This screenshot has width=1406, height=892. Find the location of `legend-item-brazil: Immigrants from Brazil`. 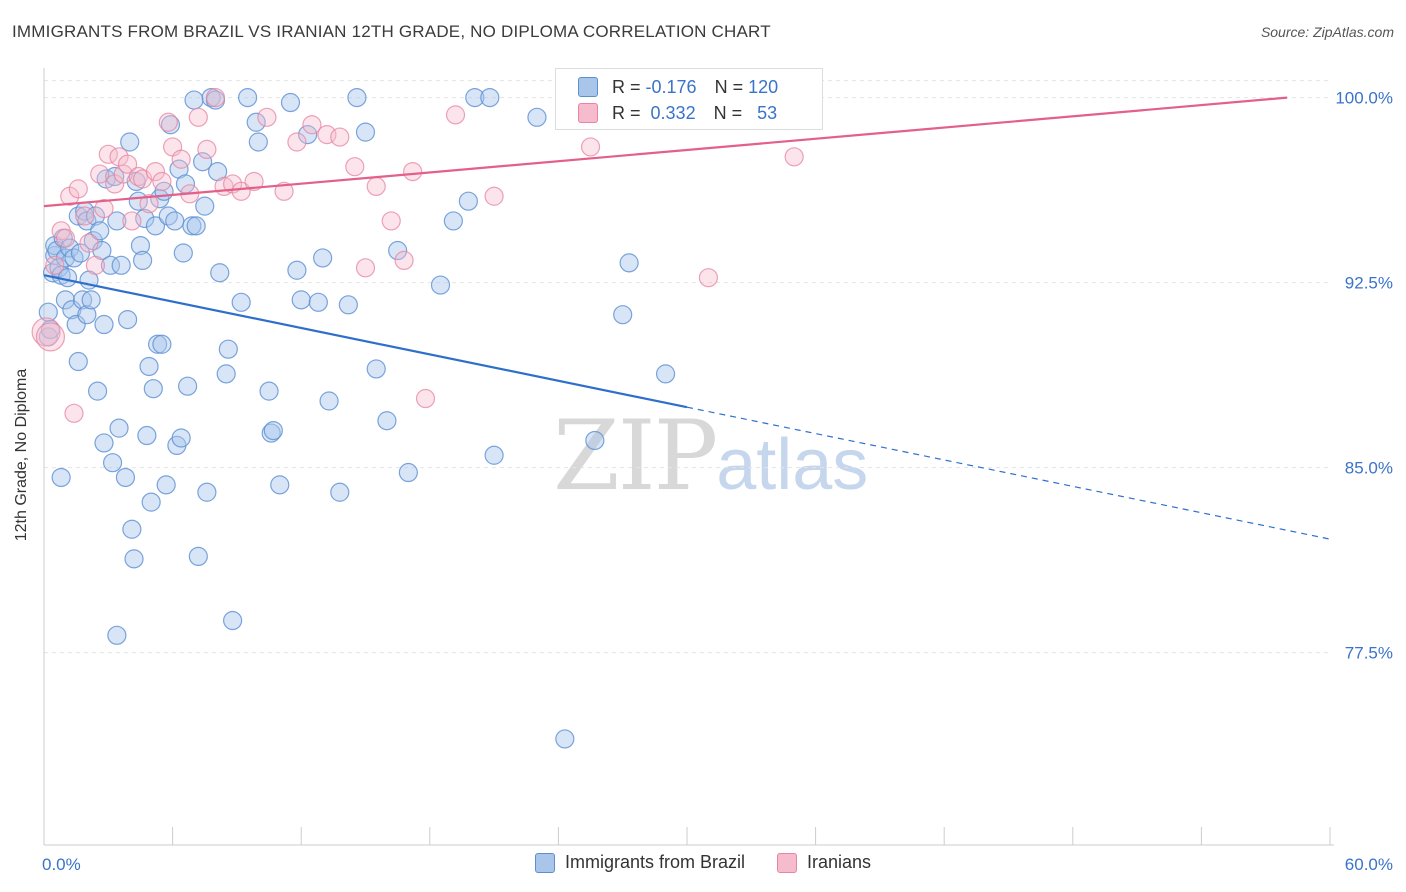

legend-item-brazil: Immigrants from Brazil is located at coordinates (639, 862).